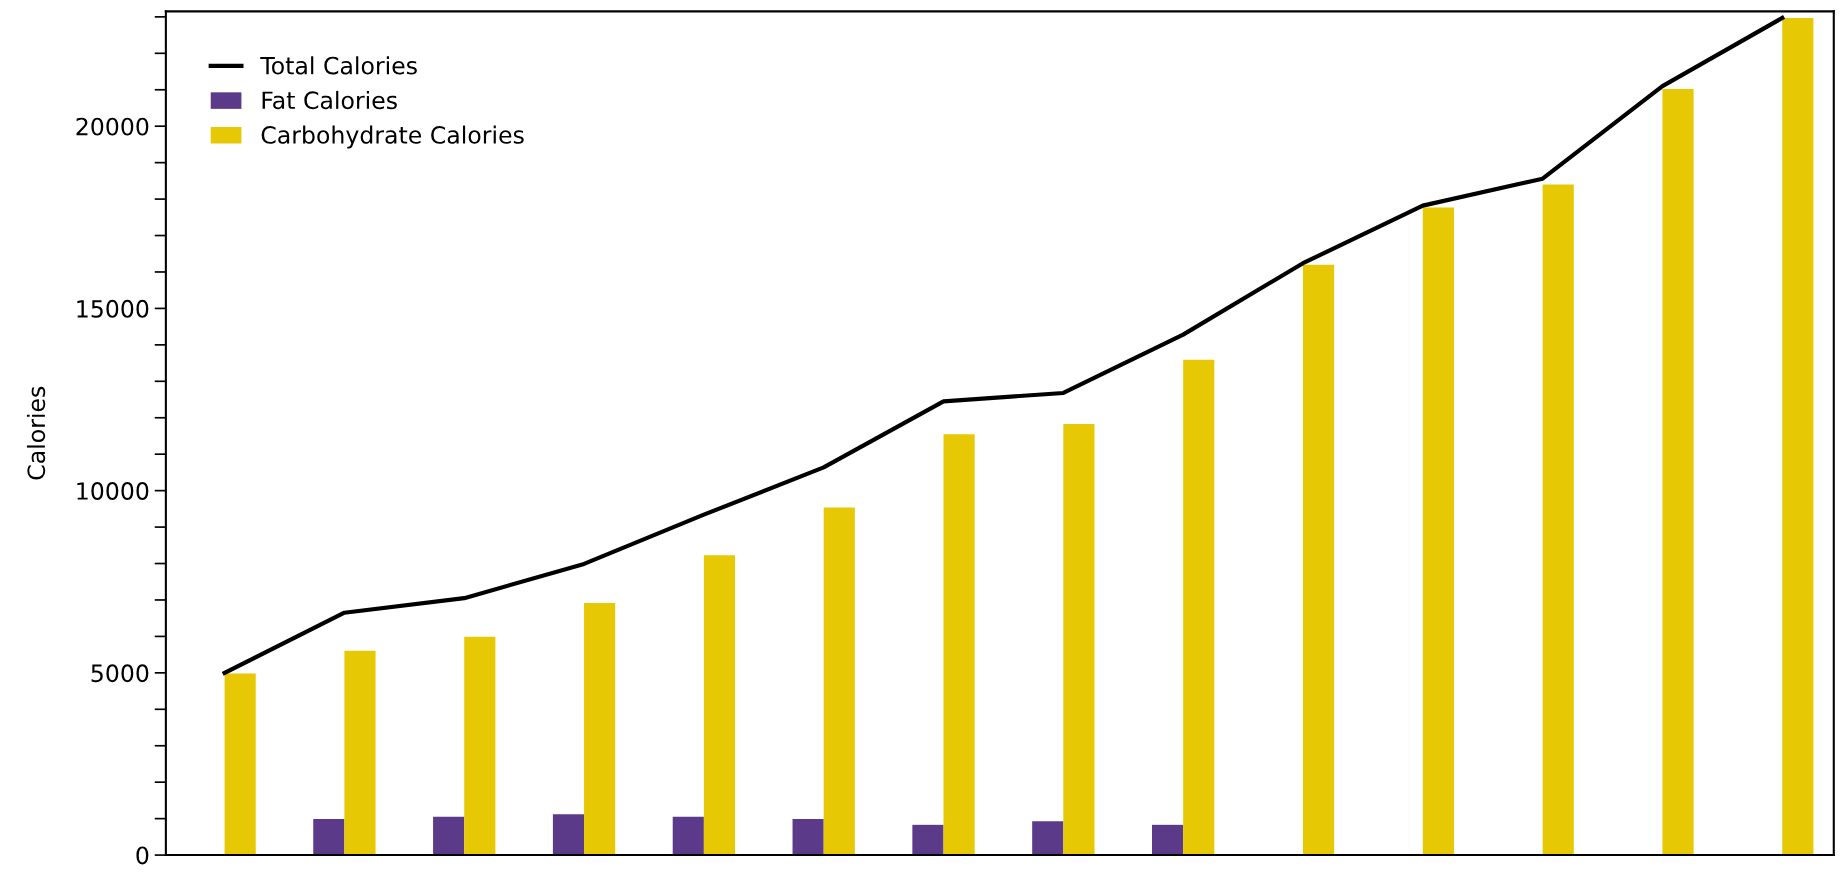 The image size is (1843, 877). I want to click on legend-label: Fat Calories, so click(329, 100).